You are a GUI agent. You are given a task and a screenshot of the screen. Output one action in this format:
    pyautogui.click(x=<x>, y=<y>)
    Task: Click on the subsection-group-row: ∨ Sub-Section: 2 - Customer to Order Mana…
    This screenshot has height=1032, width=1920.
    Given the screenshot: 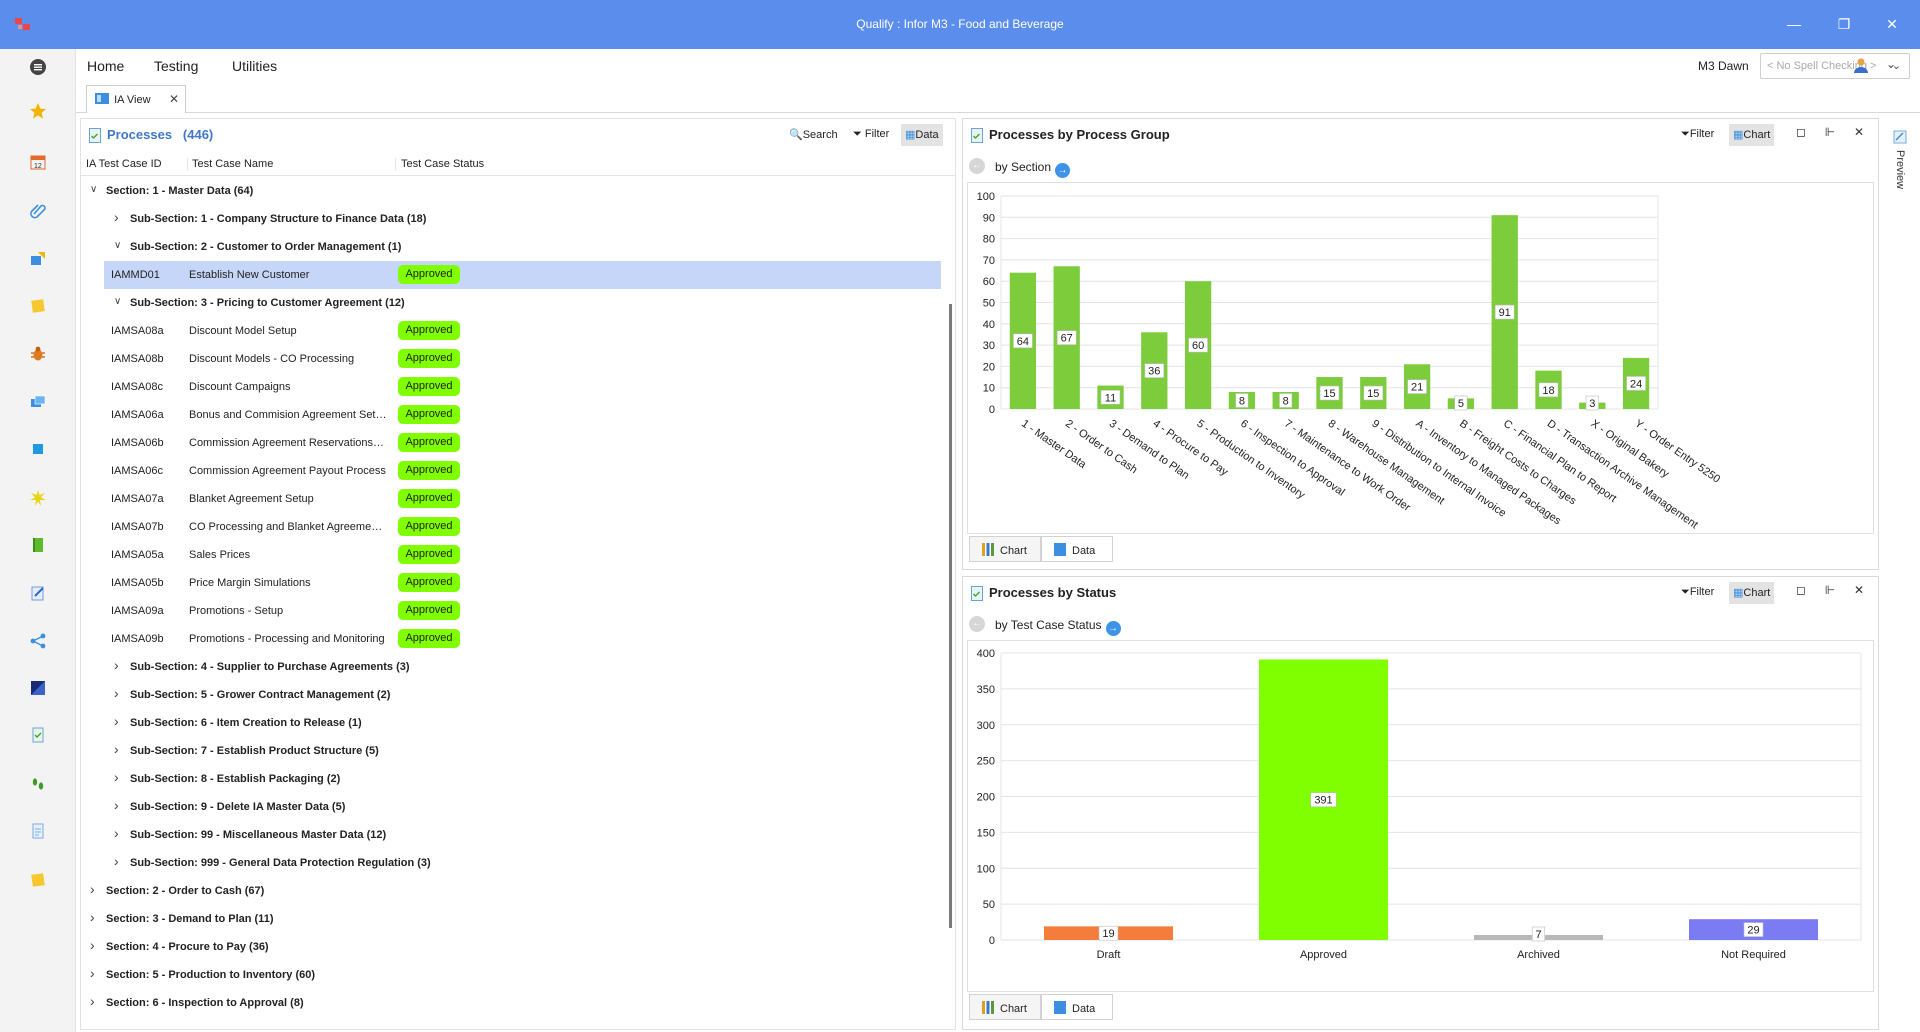 What is the action you would take?
    pyautogui.click(x=511, y=247)
    